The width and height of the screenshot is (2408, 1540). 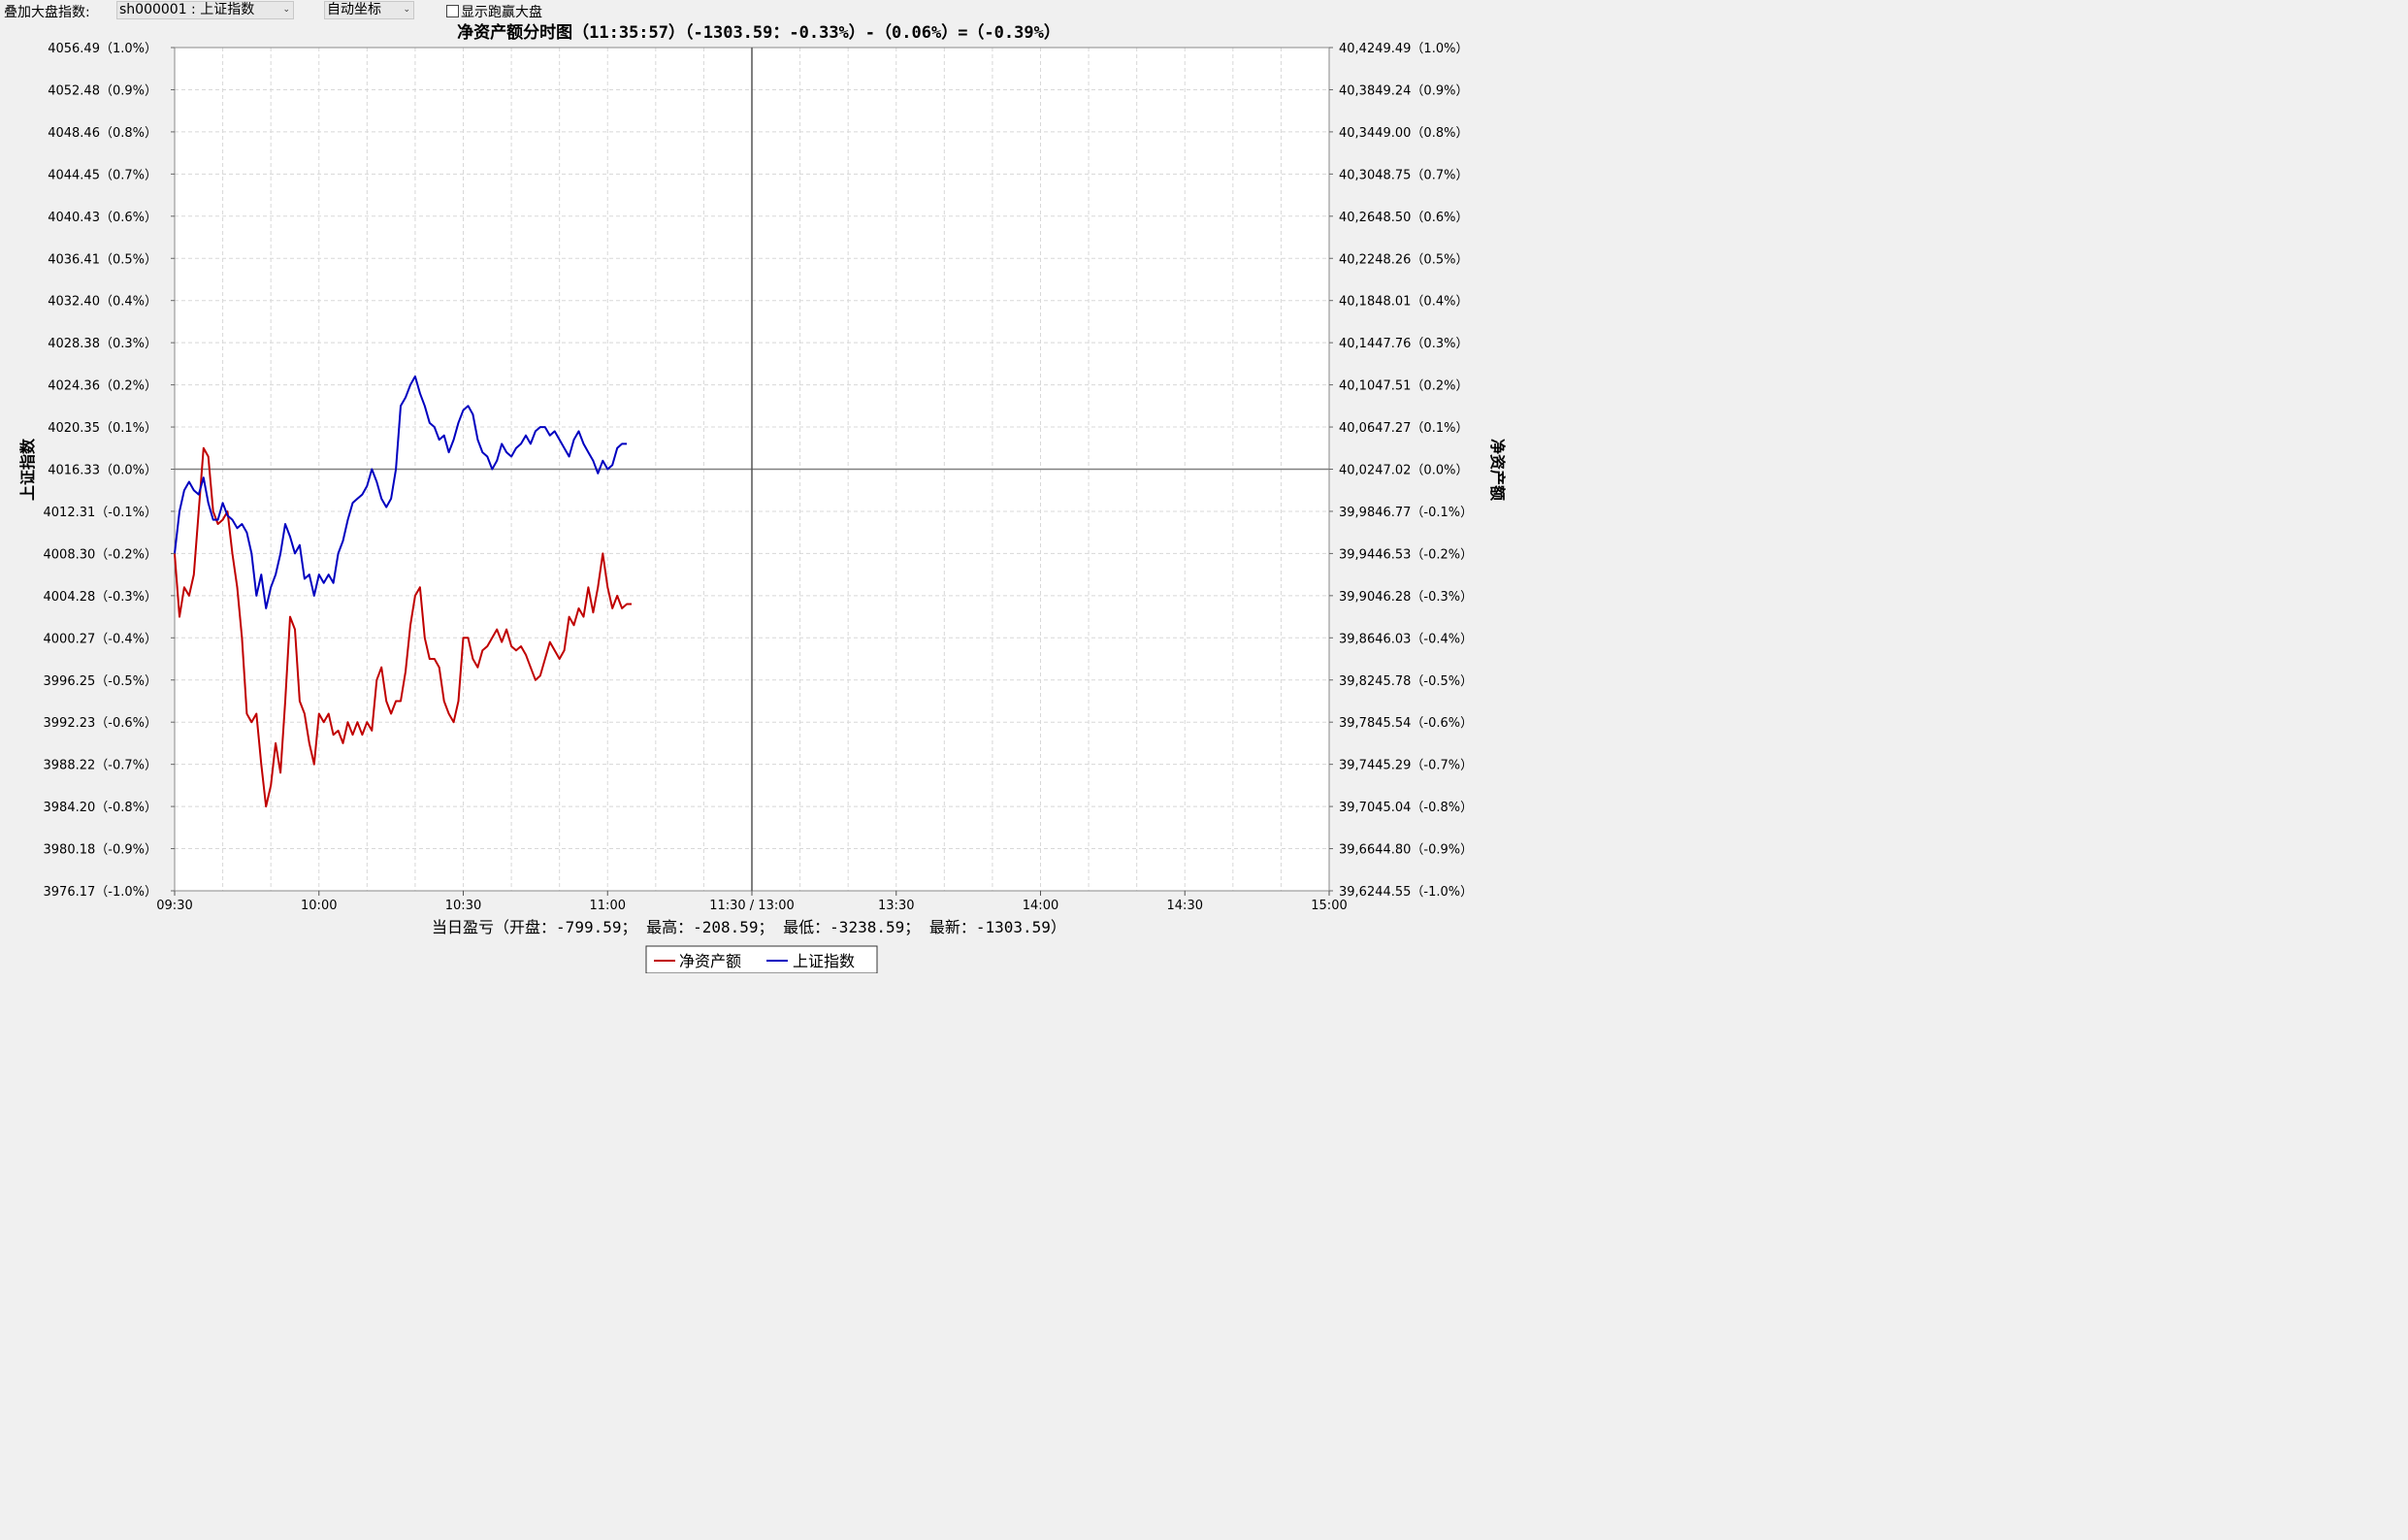 What do you see at coordinates (187, 9) in the screenshot?
I see `index-select-value: sh000001 : 上证指数` at bounding box center [187, 9].